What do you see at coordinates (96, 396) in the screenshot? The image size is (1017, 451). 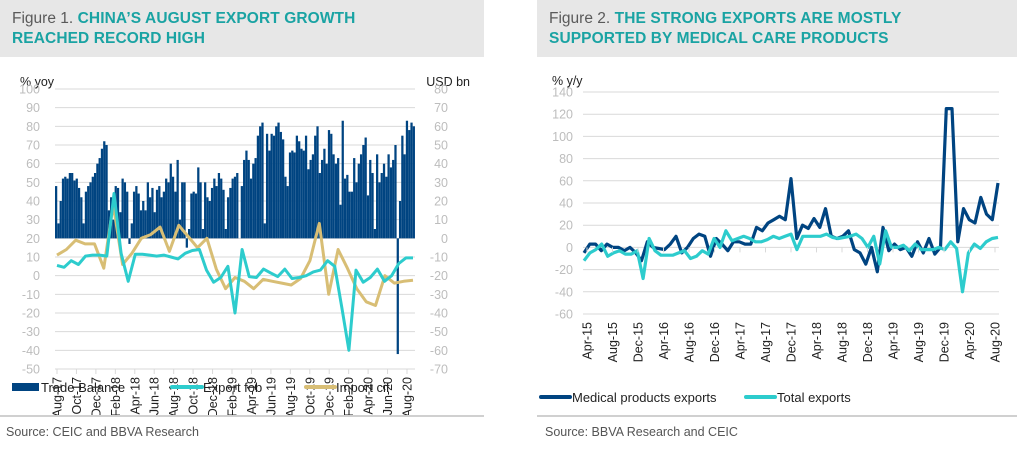 I see `x-tick-label: Dec-17` at bounding box center [96, 396].